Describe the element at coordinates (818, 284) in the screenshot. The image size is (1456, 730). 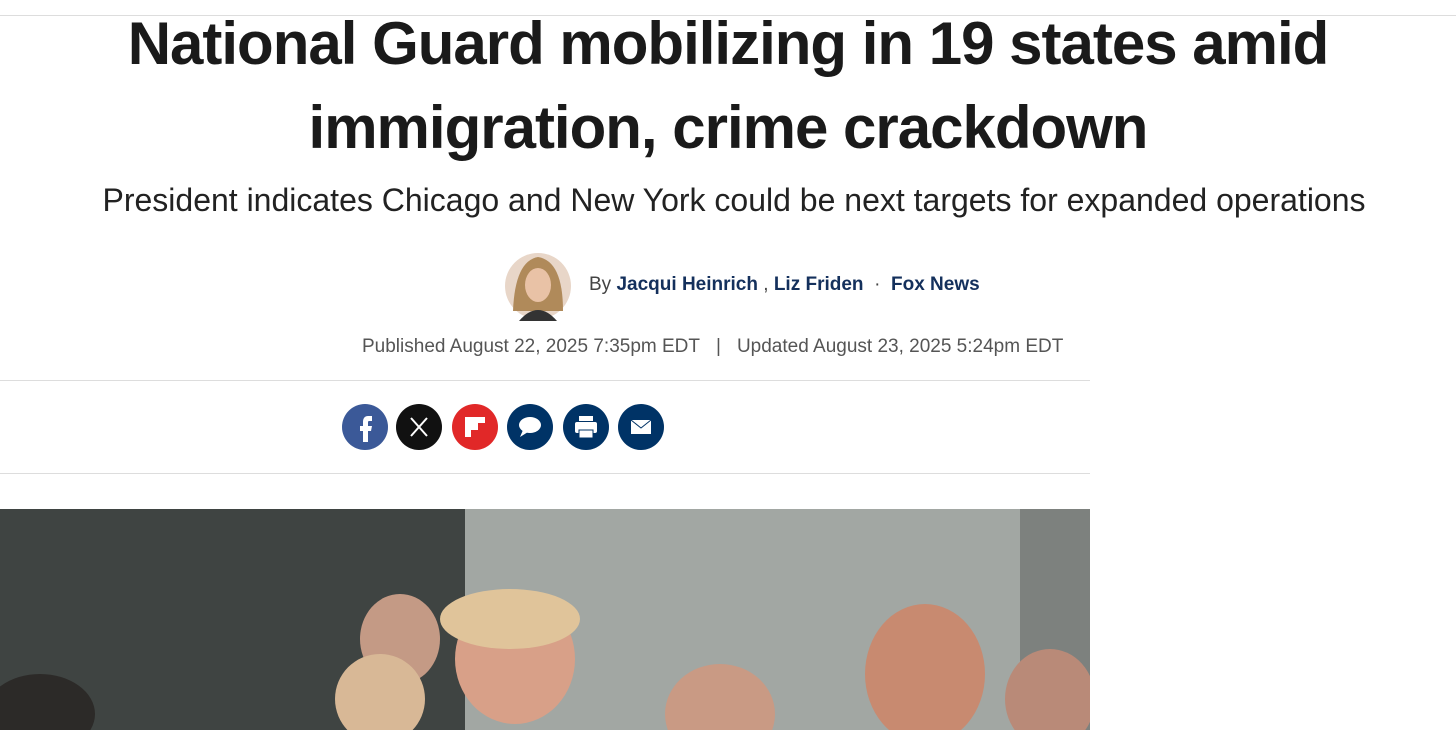
I see `author-link: Liz Friden` at that location.